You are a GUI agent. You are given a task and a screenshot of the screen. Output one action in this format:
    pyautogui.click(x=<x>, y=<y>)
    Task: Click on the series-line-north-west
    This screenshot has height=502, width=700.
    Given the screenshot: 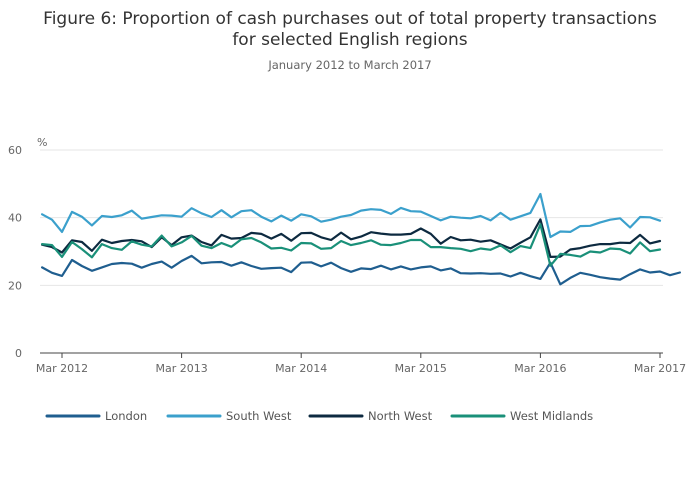 What is the action you would take?
    pyautogui.click(x=351, y=238)
    